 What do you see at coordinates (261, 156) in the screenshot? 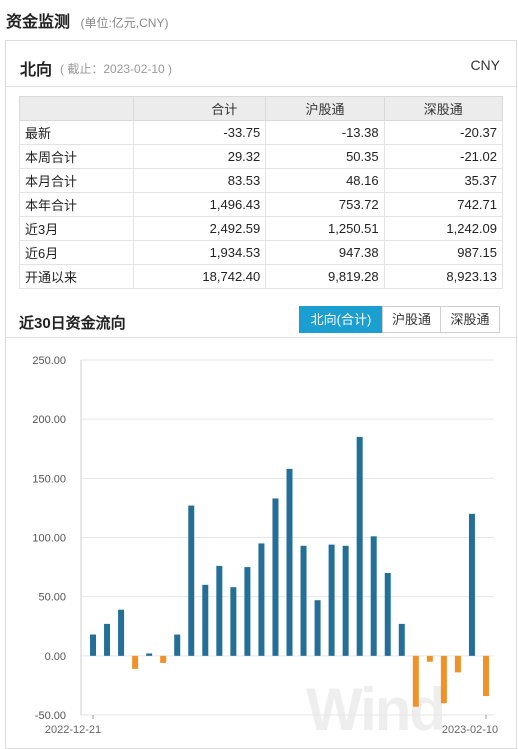
I see `table-row: 本周合计 29.32 50.35 -21.02` at bounding box center [261, 156].